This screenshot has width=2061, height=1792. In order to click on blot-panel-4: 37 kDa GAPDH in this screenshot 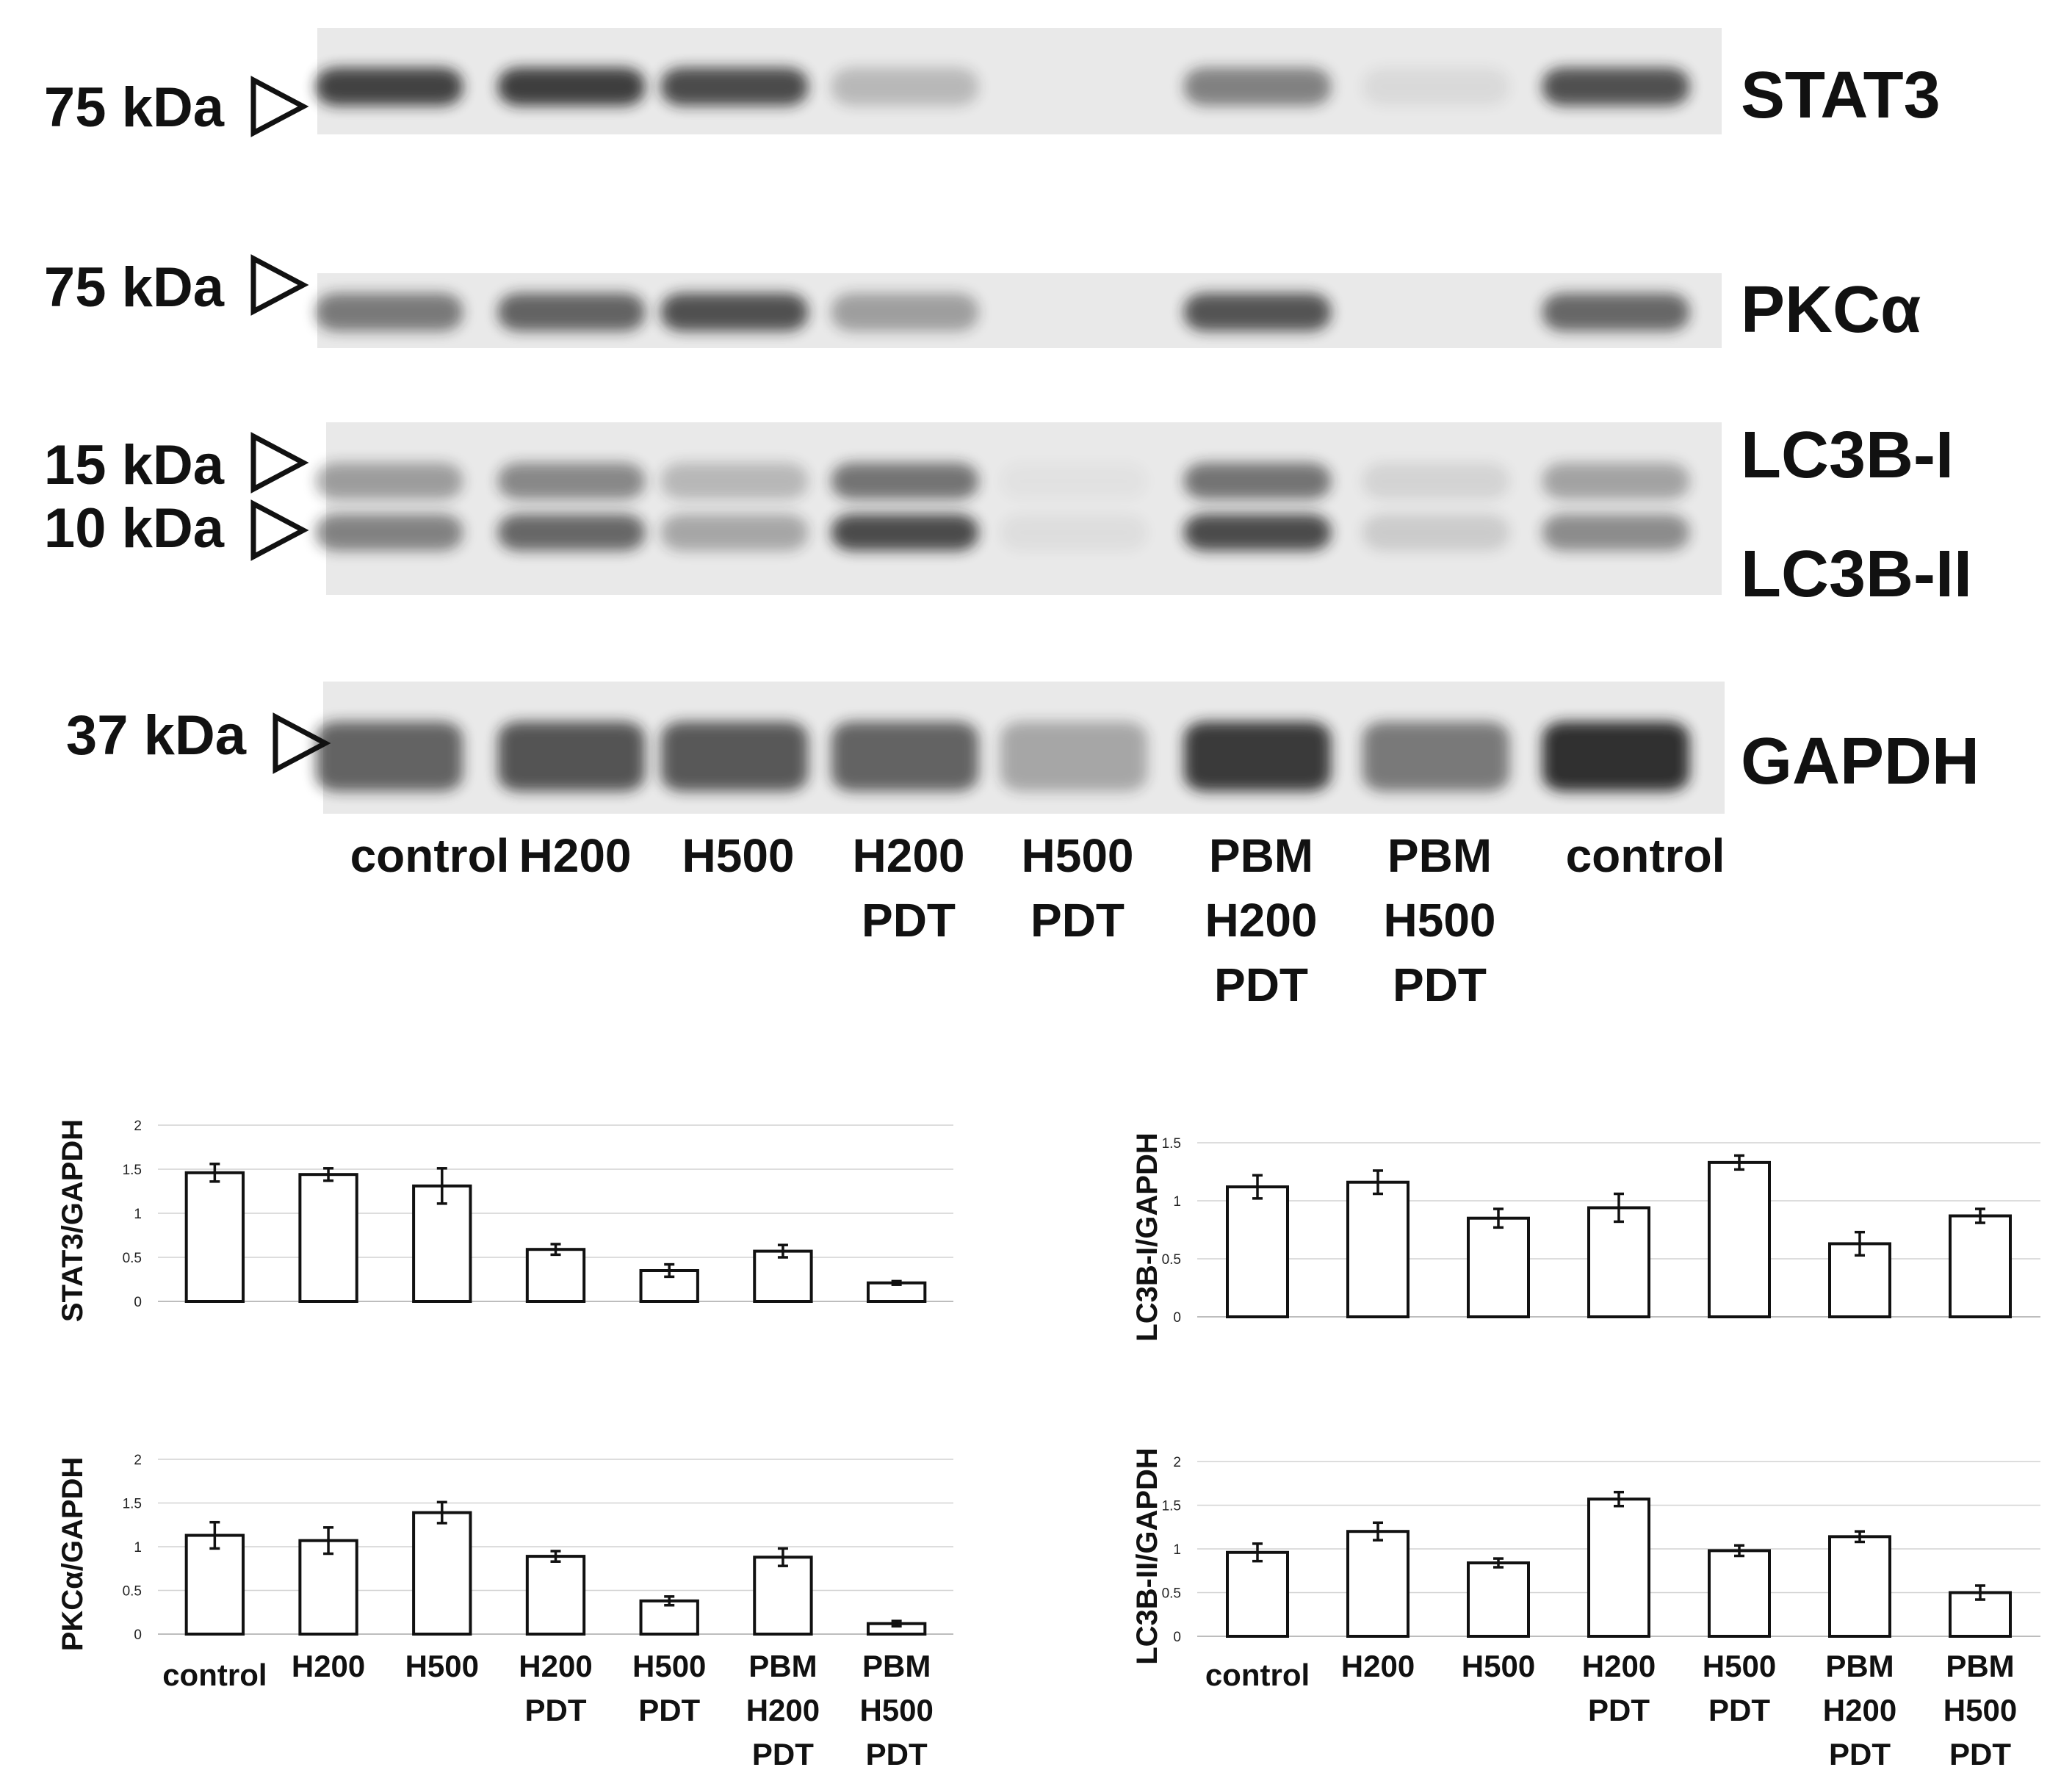, I will do `click(1022, 748)`.